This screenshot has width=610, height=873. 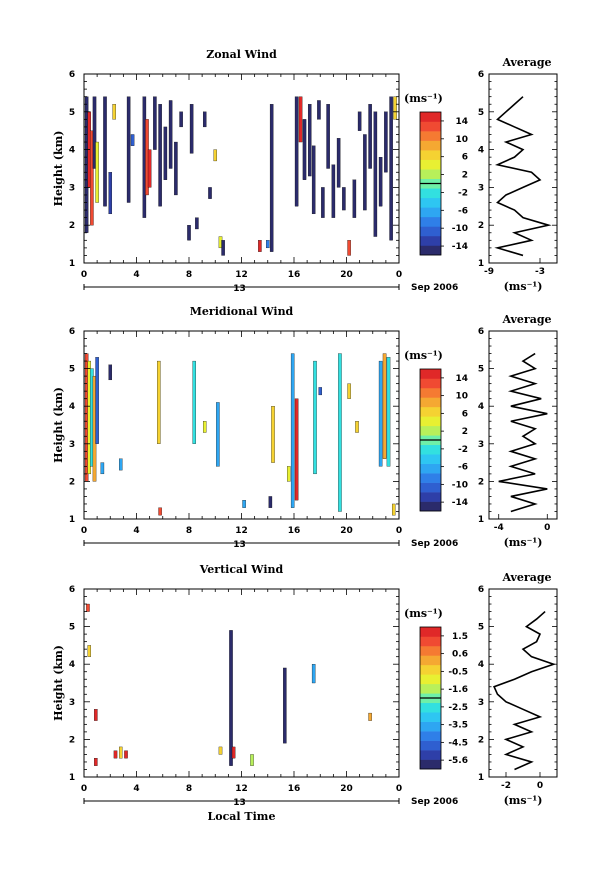 What do you see at coordinates (463, 211) in the screenshot?
I see `colorbar-tick-label: -6` at bounding box center [463, 211].